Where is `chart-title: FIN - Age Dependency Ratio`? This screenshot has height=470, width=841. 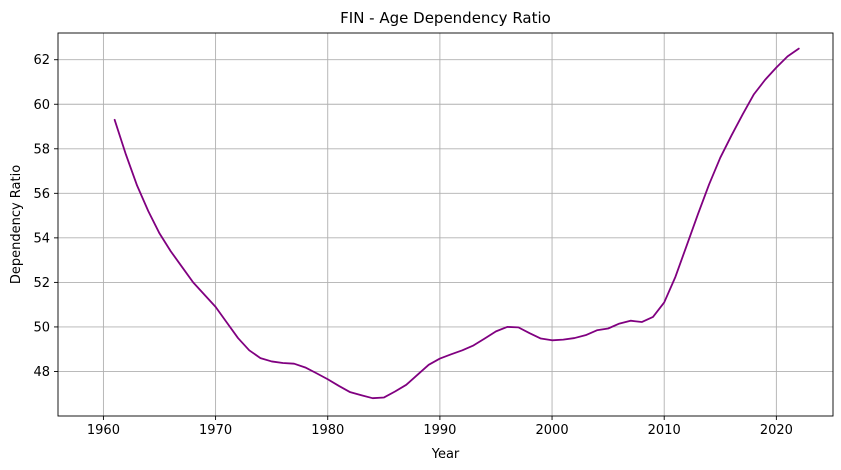
chart-title: FIN - Age Dependency Ratio is located at coordinates (445, 18).